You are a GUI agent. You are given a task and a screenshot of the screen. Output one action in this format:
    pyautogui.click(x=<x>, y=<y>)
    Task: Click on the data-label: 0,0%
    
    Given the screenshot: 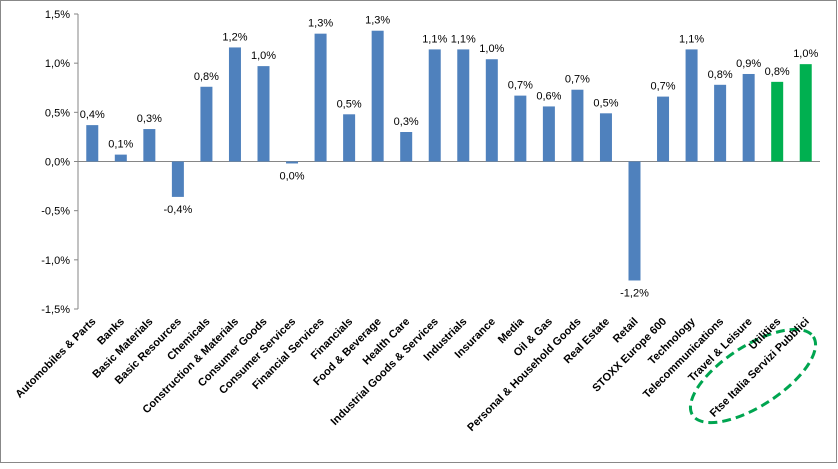 What is the action you would take?
    pyautogui.click(x=291, y=176)
    